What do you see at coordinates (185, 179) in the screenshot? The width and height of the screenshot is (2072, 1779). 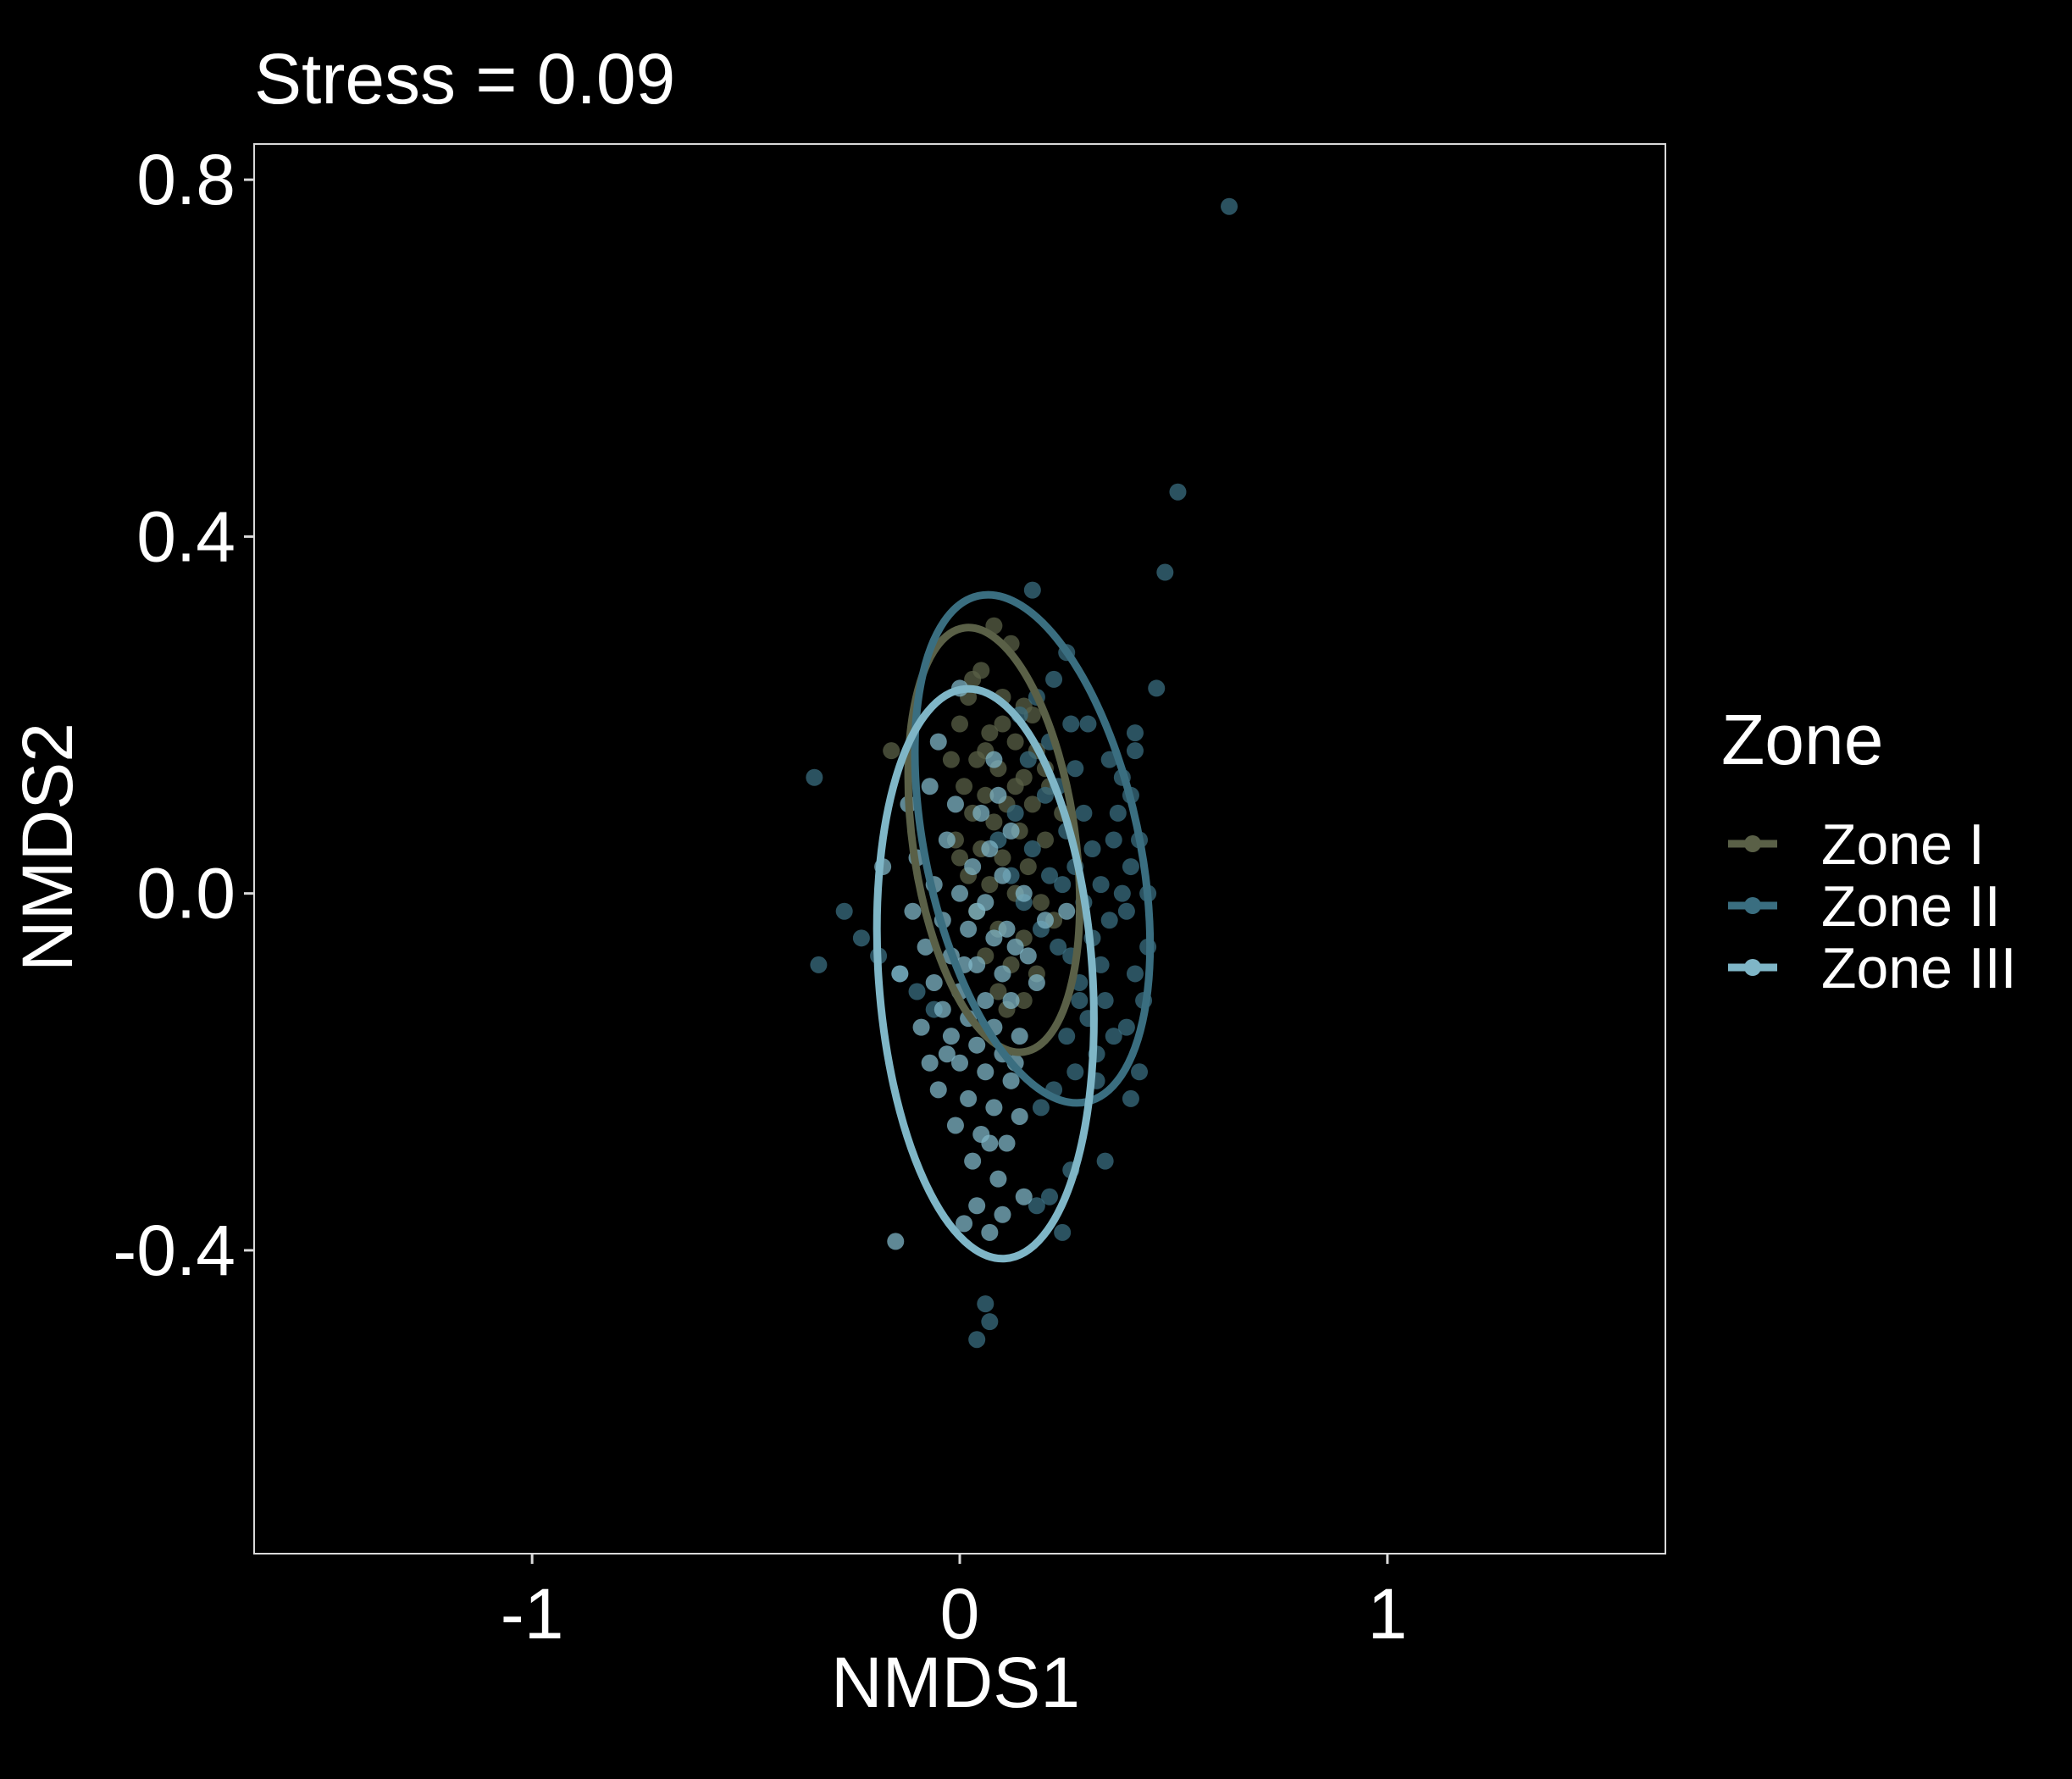 I see `y-tick-label: 0.8` at bounding box center [185, 179].